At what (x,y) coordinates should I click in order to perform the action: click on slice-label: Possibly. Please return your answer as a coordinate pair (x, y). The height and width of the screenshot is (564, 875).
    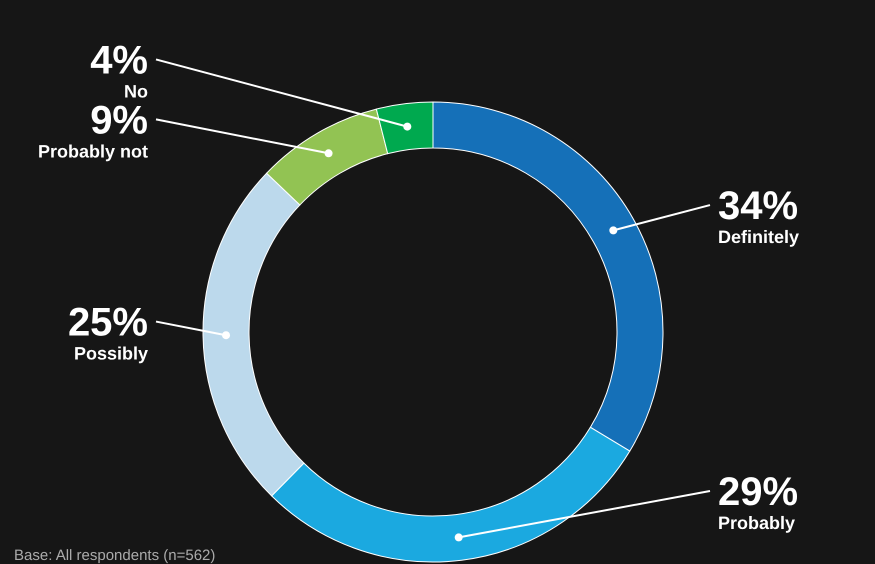
    Looking at the image, I should click on (111, 354).